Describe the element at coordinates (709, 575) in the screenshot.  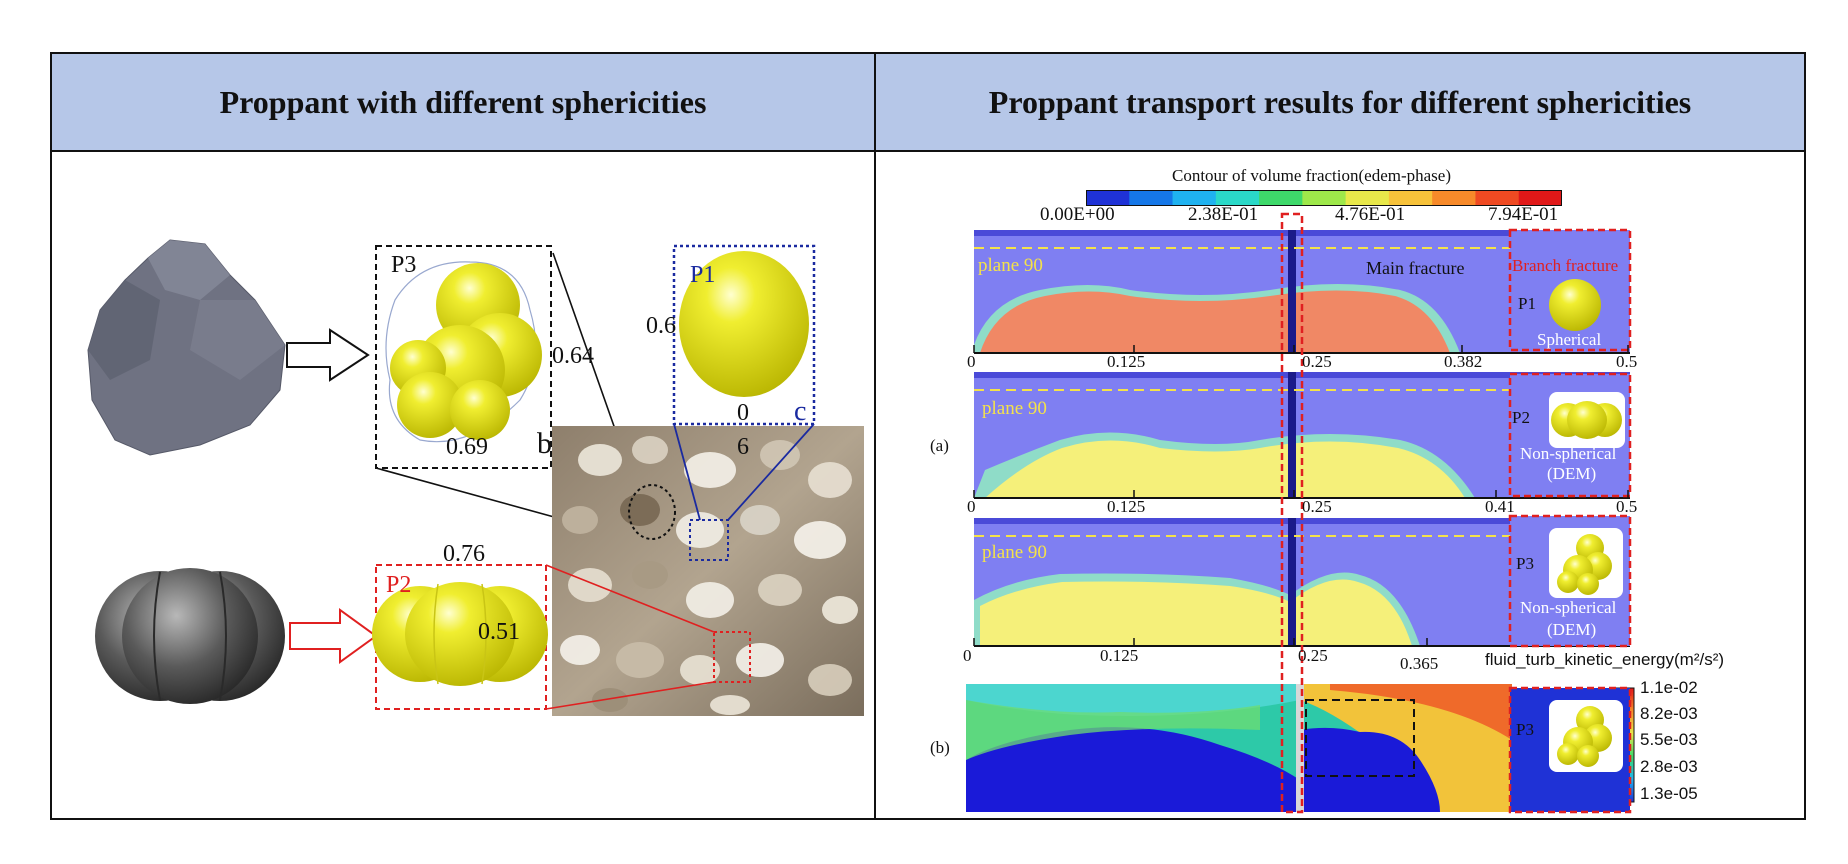
I see `sand-grains` at that location.